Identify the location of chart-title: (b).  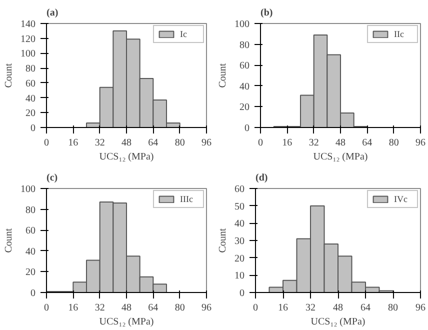
(266, 13).